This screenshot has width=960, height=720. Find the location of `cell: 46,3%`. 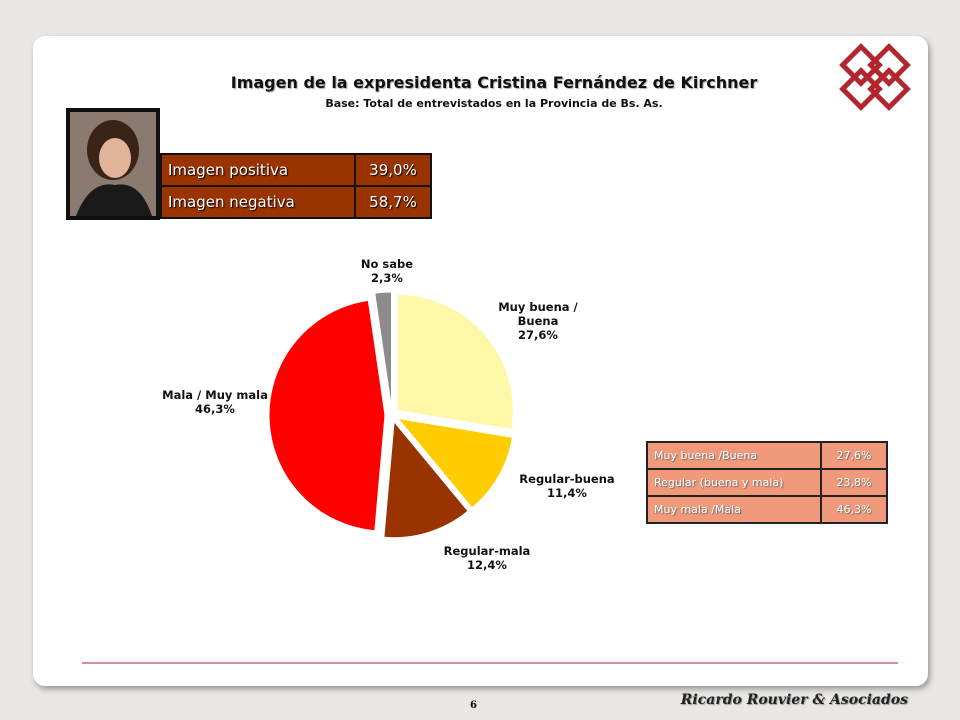

cell: 46,3% is located at coordinates (854, 509).